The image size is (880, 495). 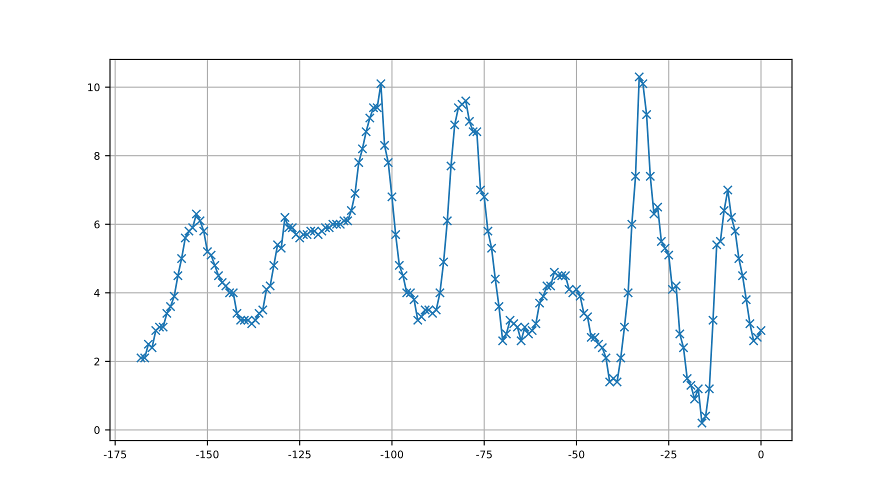 What do you see at coordinates (94, 87) in the screenshot?
I see `y-tick-label: 10` at bounding box center [94, 87].